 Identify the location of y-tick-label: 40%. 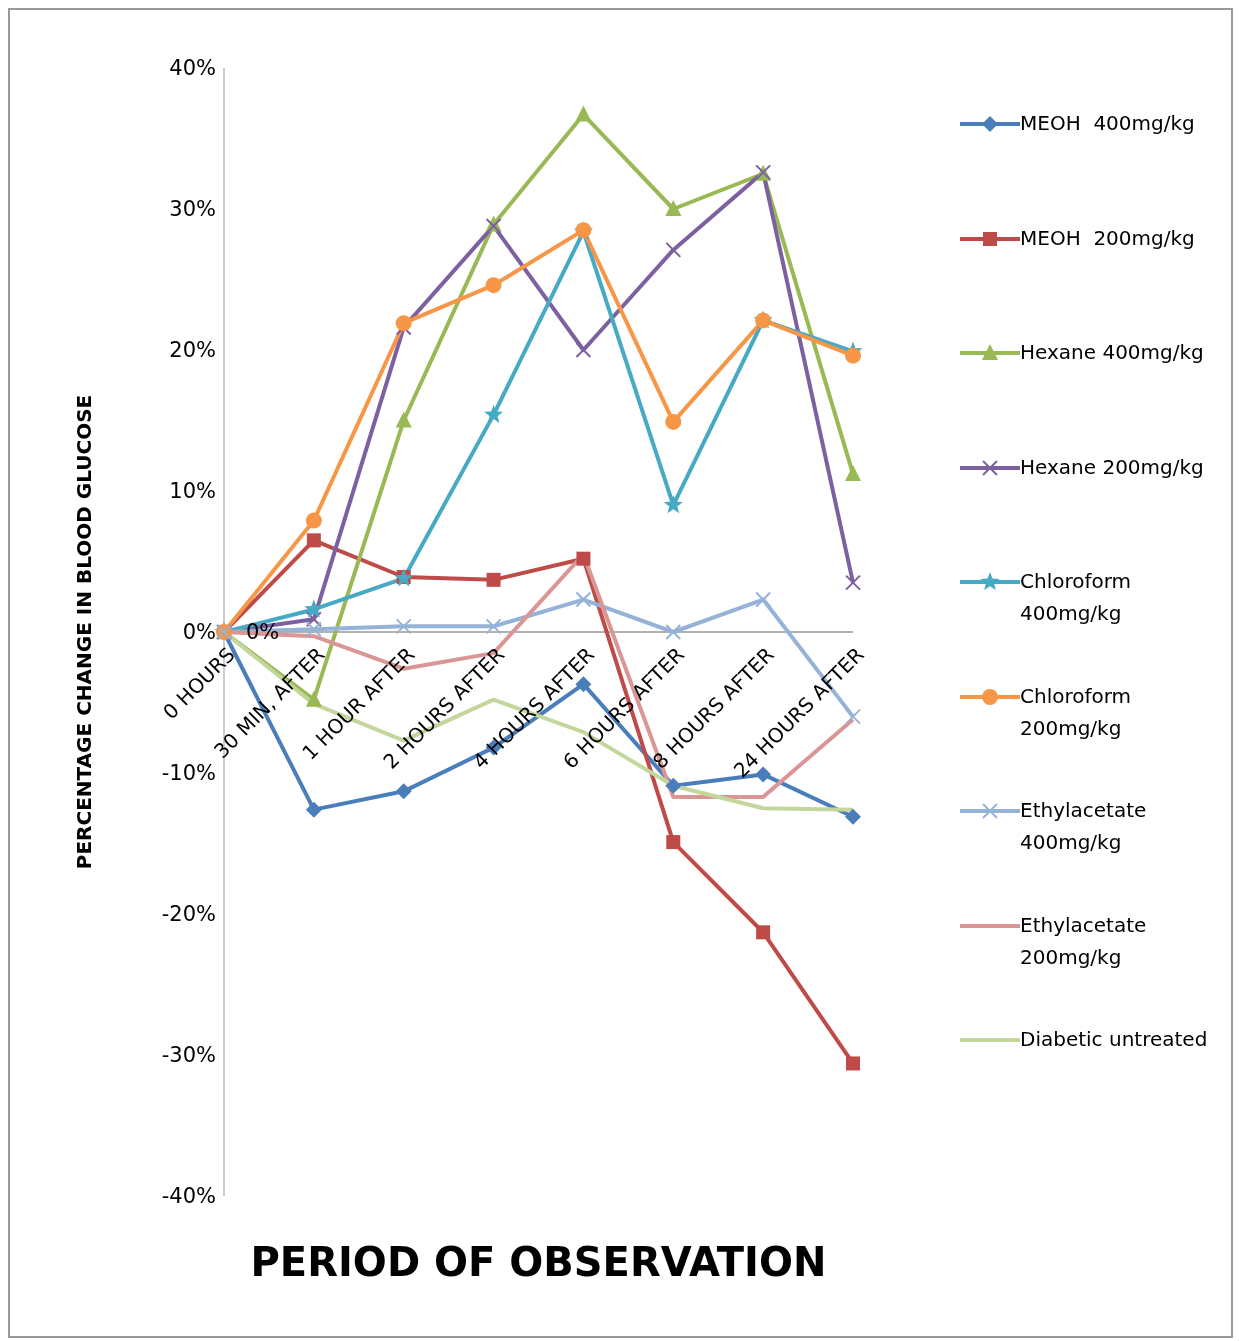
(192, 68).